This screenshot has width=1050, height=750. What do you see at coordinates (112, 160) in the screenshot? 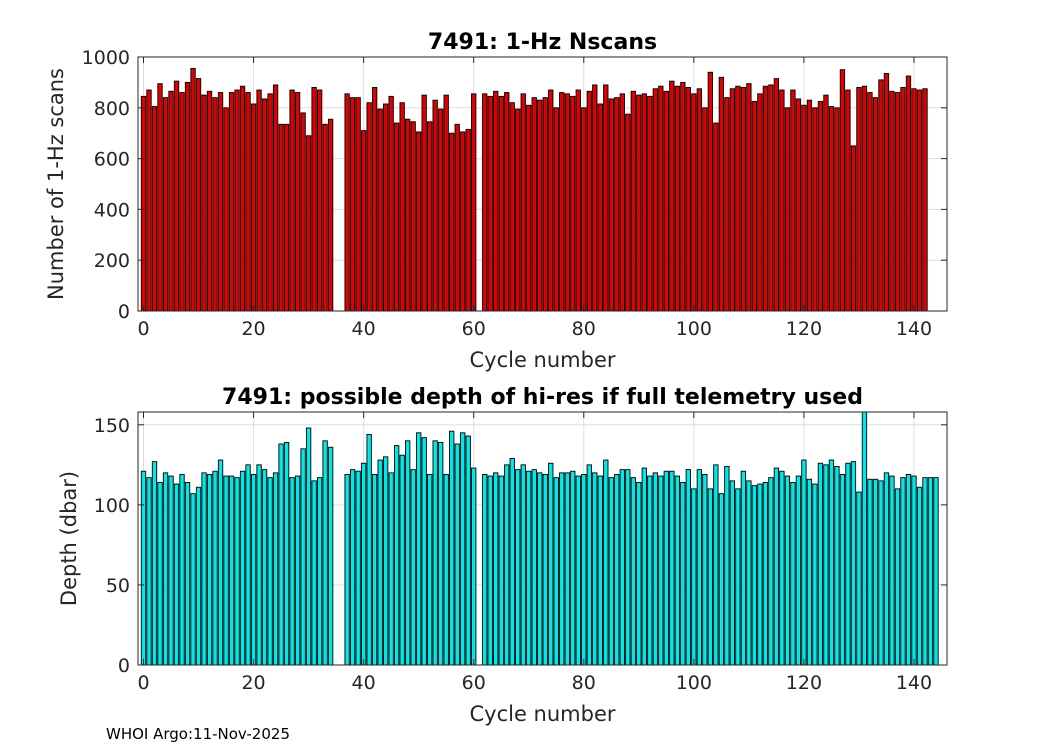
I see `y-tick-label: 600` at bounding box center [112, 160].